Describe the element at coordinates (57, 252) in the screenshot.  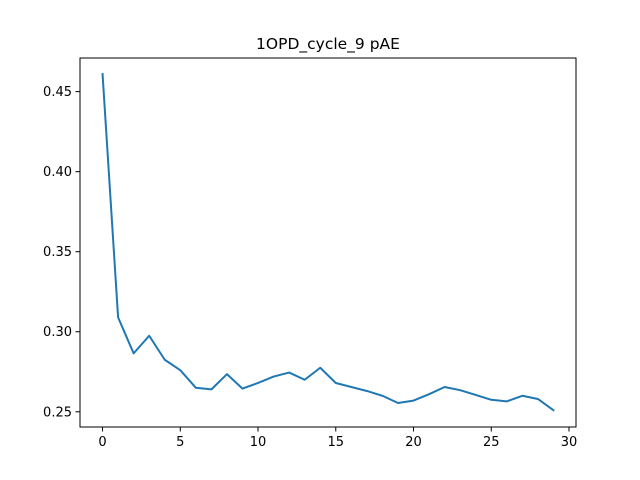
I see `y-tick-label: 0.35` at that location.